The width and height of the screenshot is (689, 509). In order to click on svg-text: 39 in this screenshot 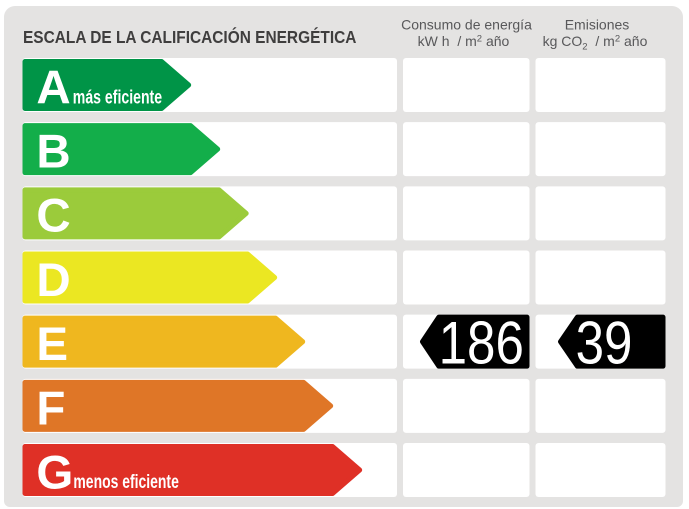, I will do `click(604, 343)`.